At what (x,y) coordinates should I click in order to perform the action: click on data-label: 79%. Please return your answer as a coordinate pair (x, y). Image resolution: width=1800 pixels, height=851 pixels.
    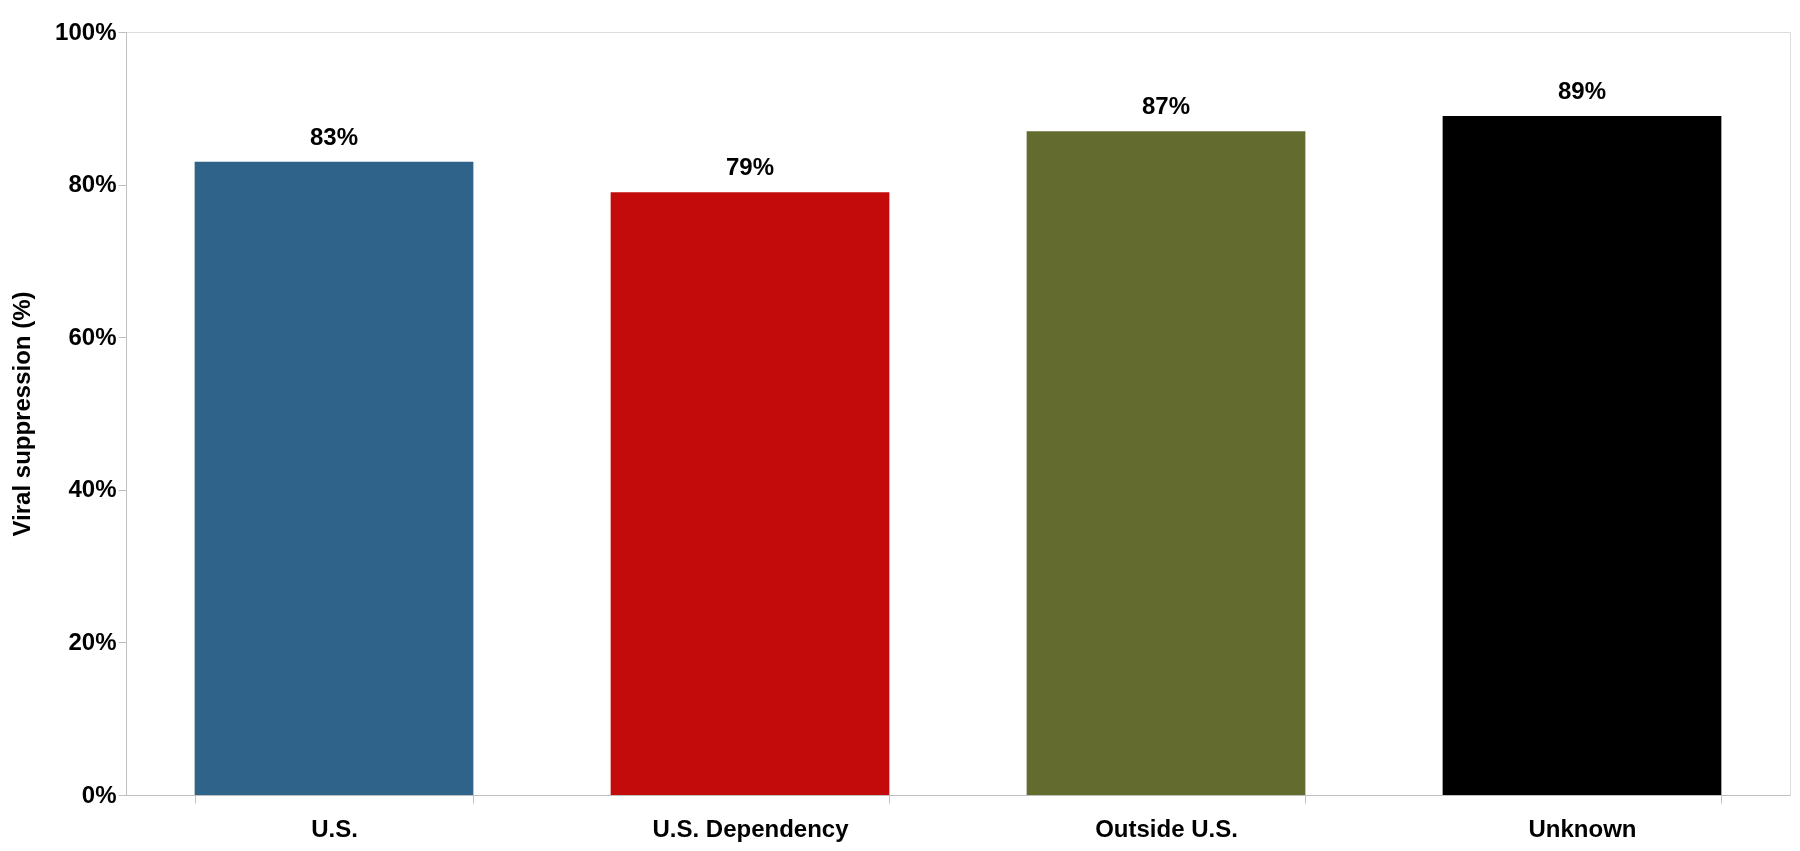
    Looking at the image, I should click on (750, 167).